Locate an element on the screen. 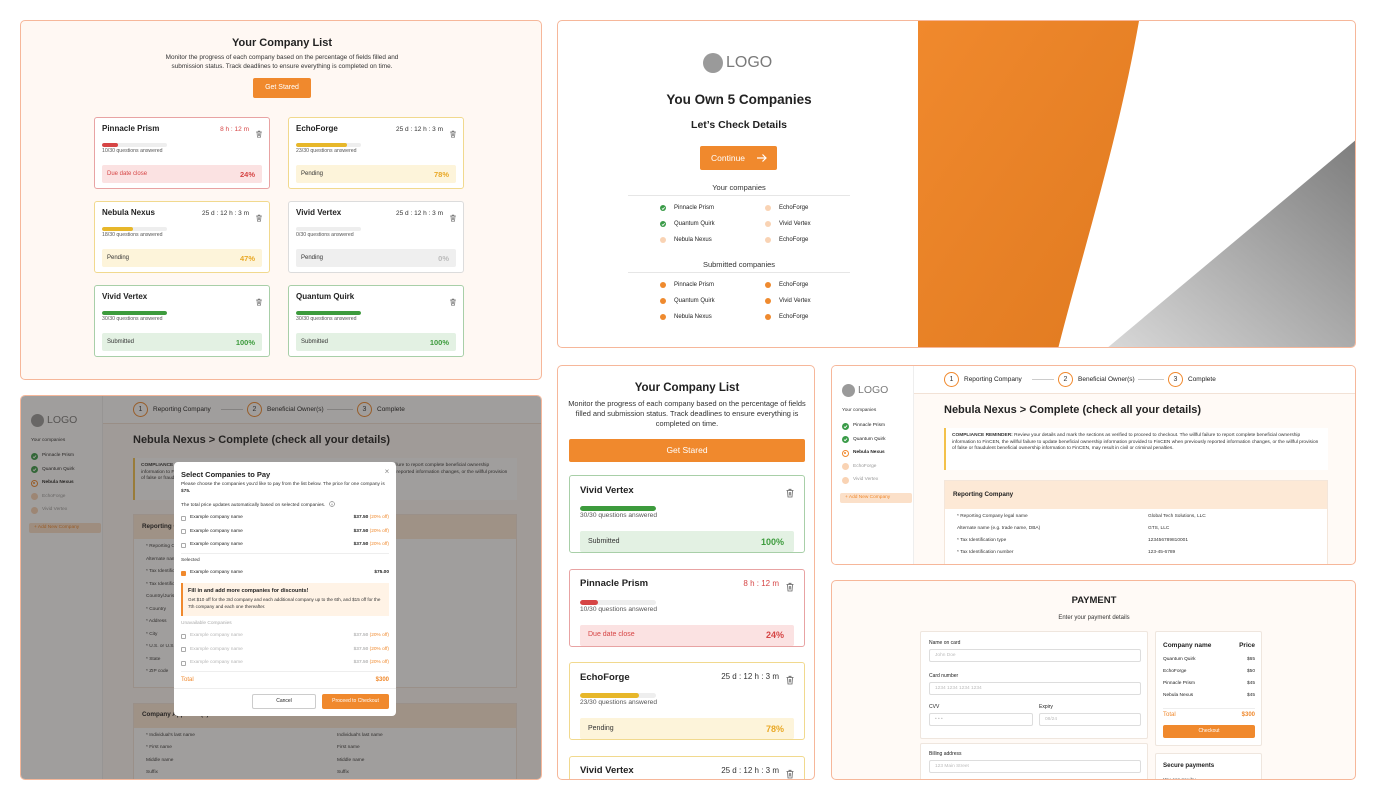 The width and height of the screenshot is (1376, 801). step-circle: 1 is located at coordinates (951, 379).